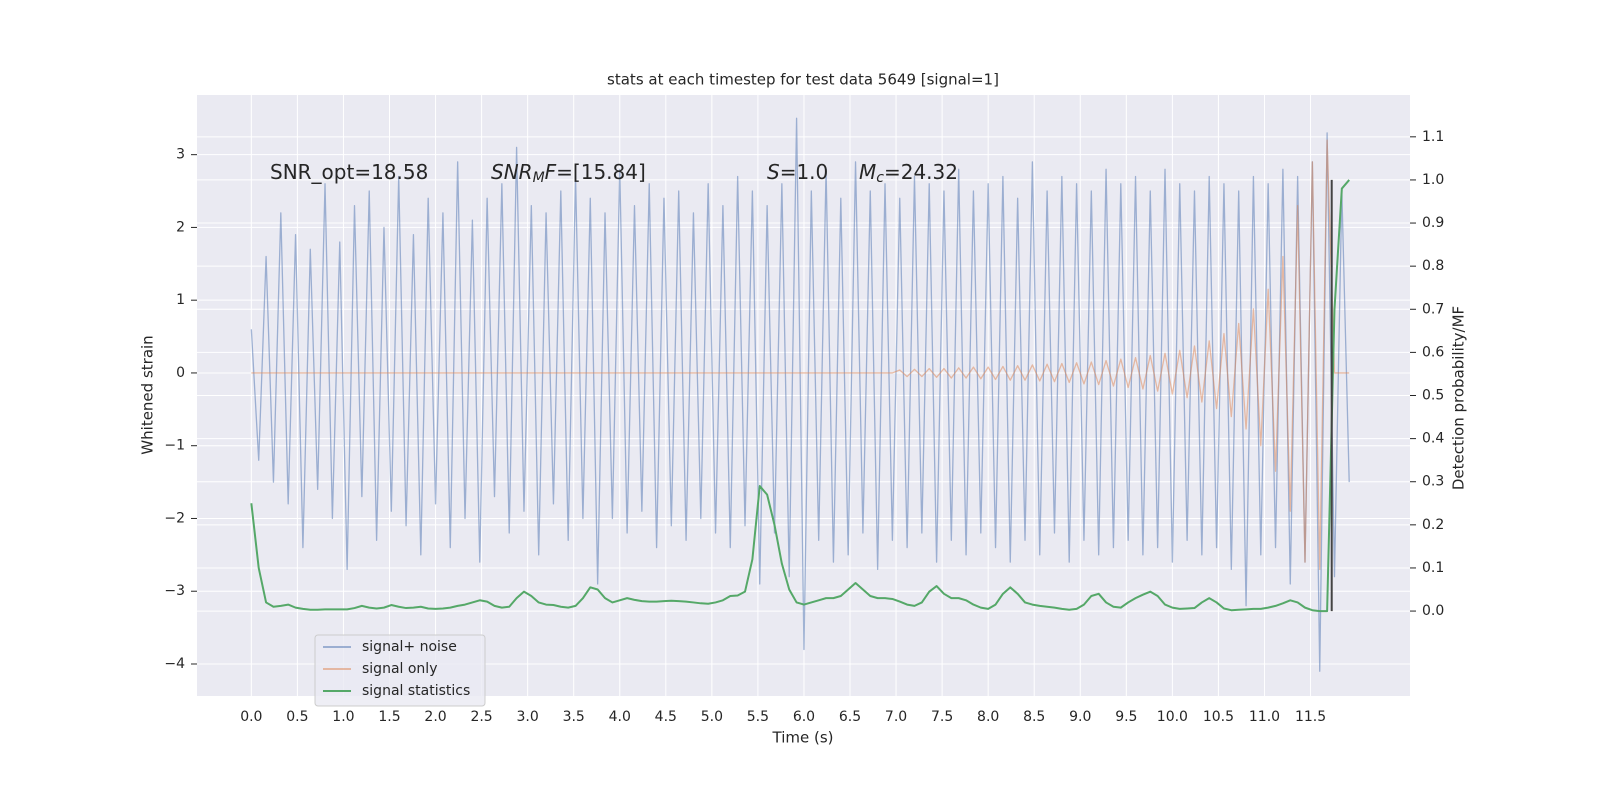 This screenshot has width=1600, height=800. What do you see at coordinates (1433, 611) in the screenshot?
I see `y2-tick-label: 0.0` at bounding box center [1433, 611].